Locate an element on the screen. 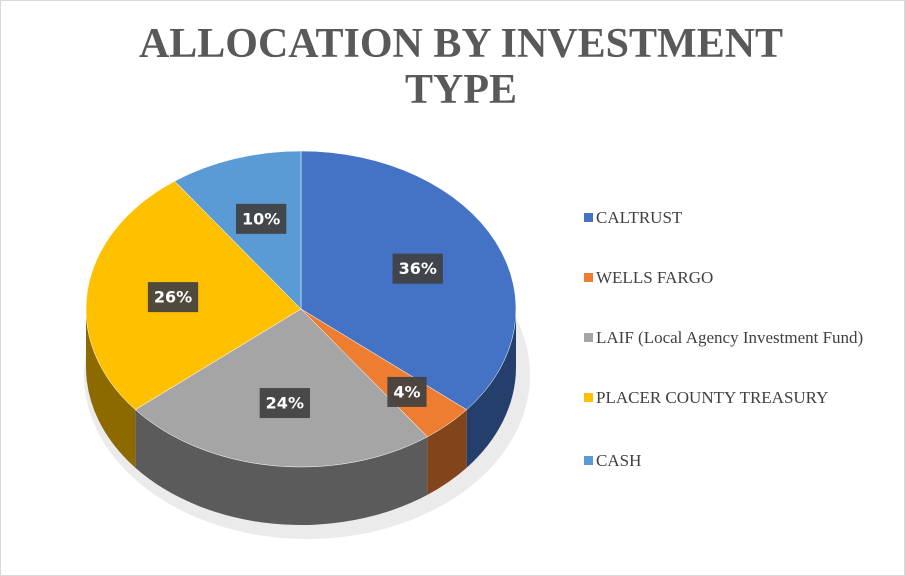 The width and height of the screenshot is (905, 576). data-label-text: 24% is located at coordinates (285, 403).